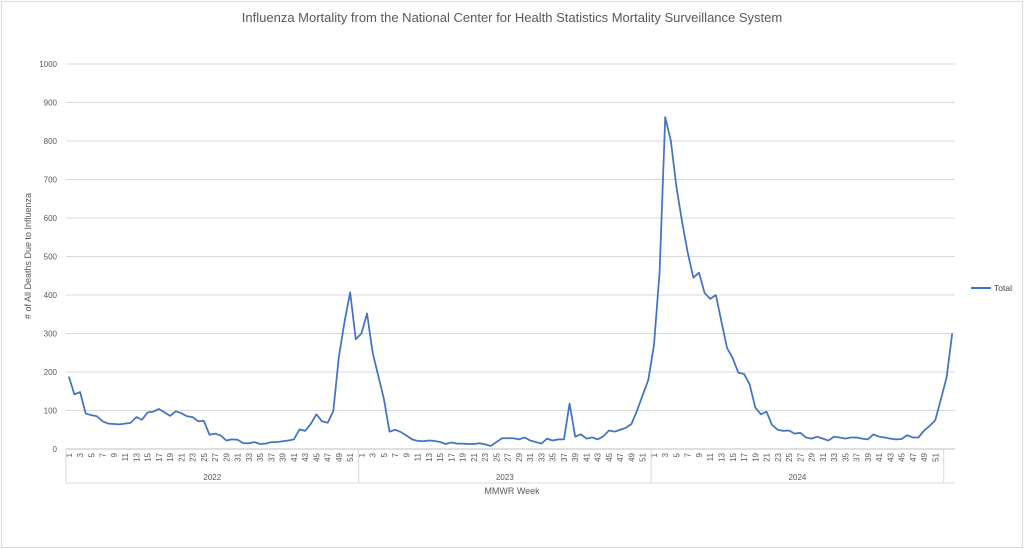 The height and width of the screenshot is (549, 1024). I want to click on legend: Total, so click(991, 288).